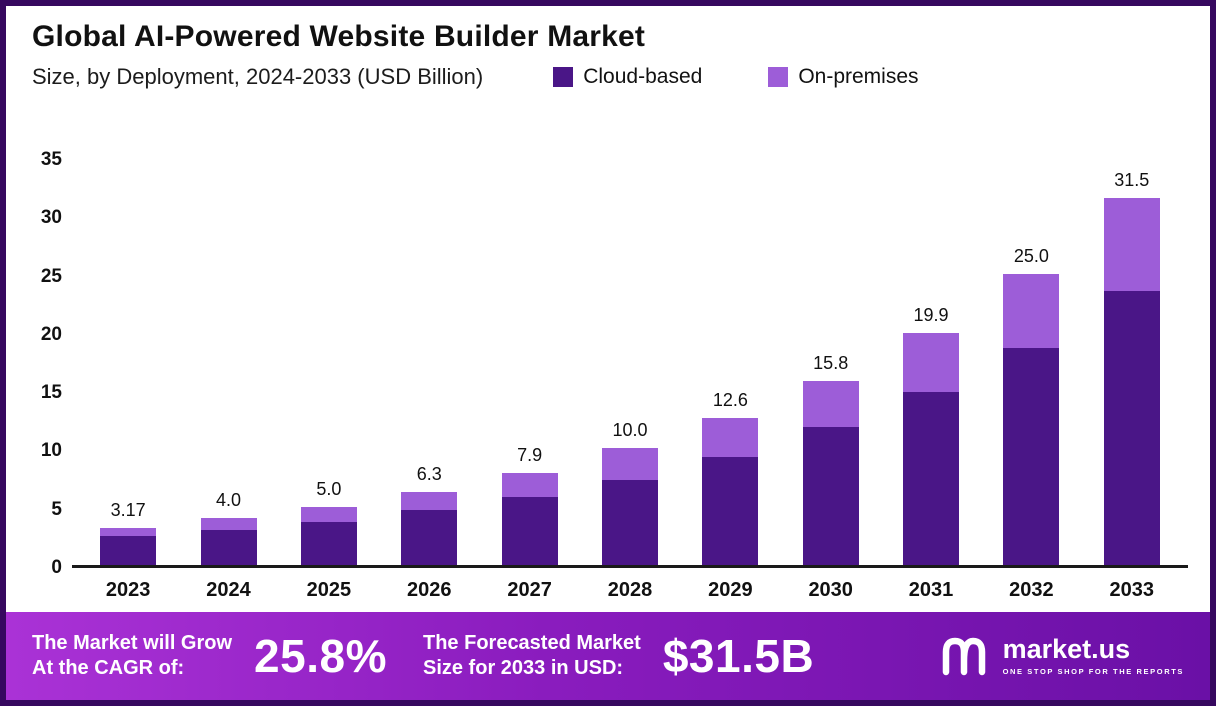  What do you see at coordinates (643, 76) in the screenshot?
I see `legend-label-cloud: Cloud-based` at bounding box center [643, 76].